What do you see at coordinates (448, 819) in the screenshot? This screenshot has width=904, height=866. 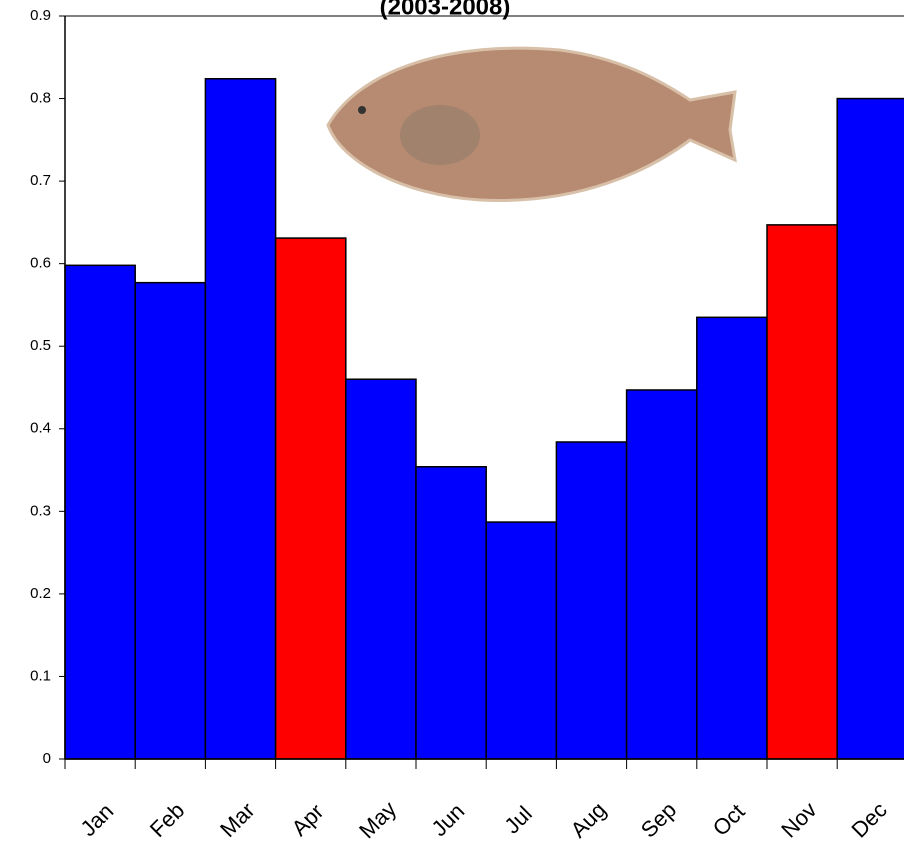 I see `x-tick-label: Jun` at bounding box center [448, 819].